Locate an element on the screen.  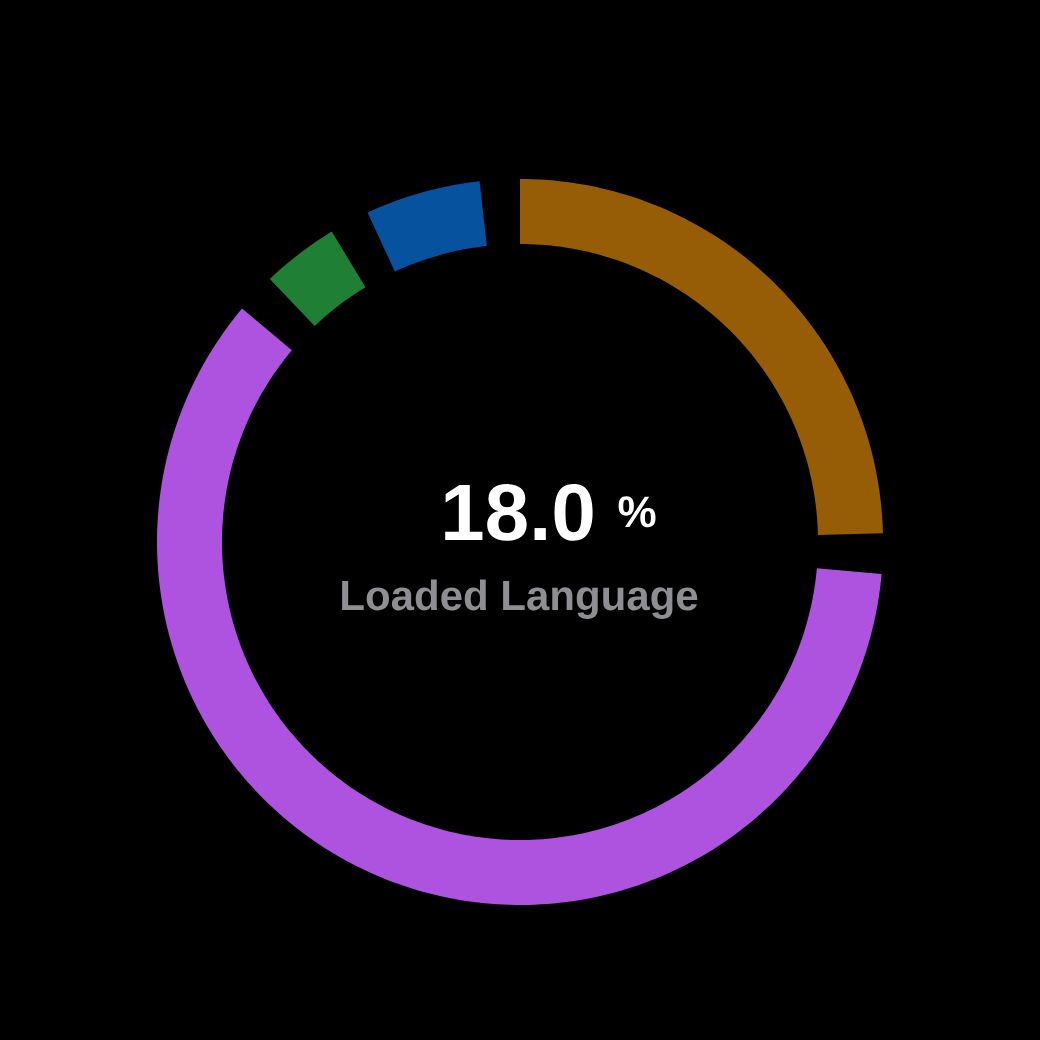
text: Loaded Language is located at coordinates (520, 599).